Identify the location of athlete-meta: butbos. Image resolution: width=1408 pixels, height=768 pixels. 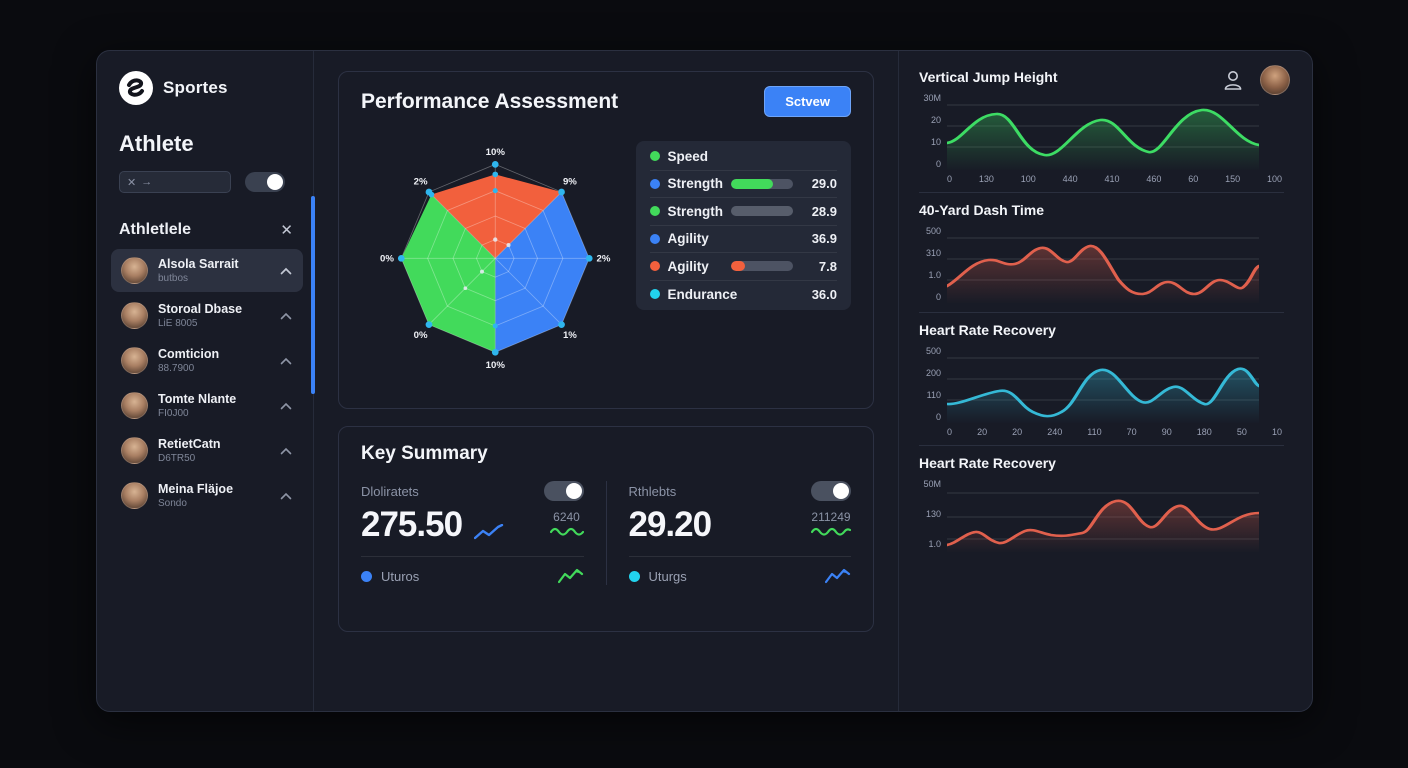
(173, 278).